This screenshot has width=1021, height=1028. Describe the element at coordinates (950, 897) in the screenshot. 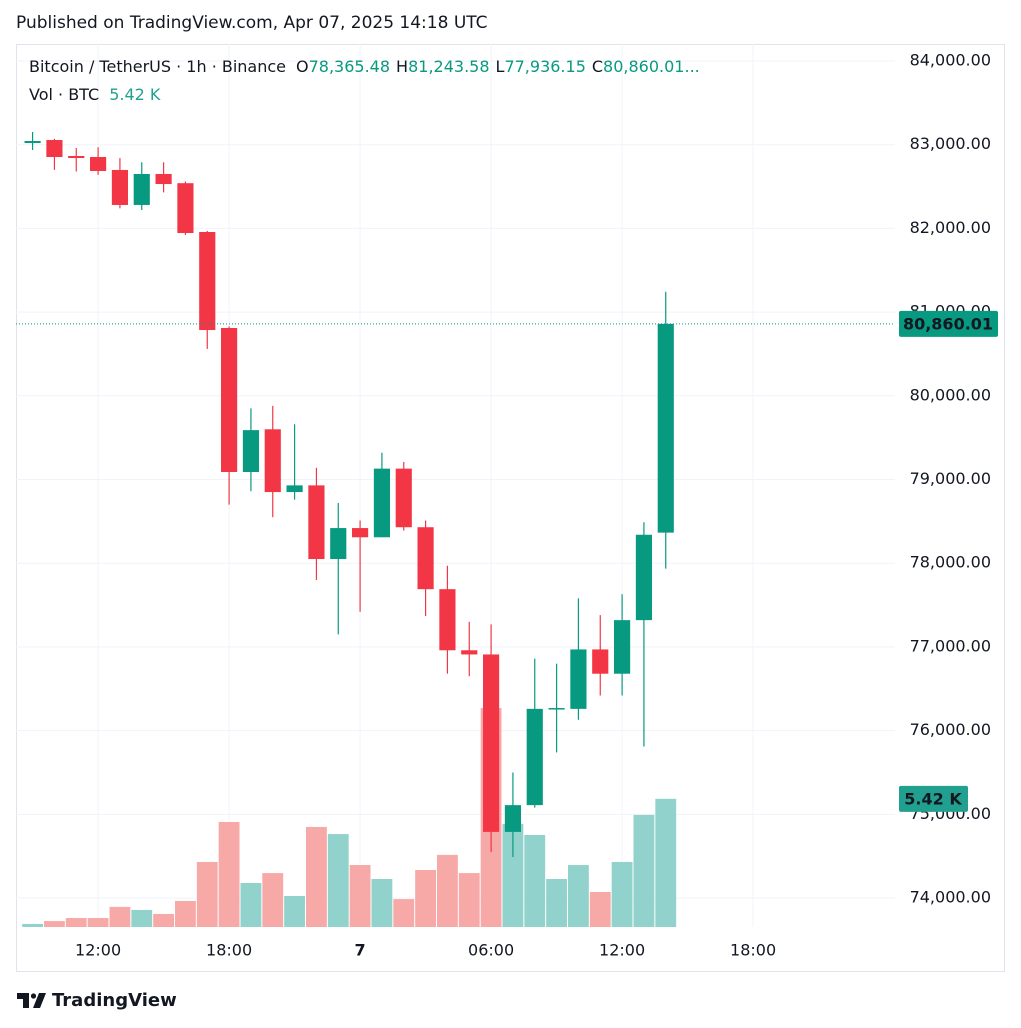

I see `y-tick-label: 74,000.00` at that location.